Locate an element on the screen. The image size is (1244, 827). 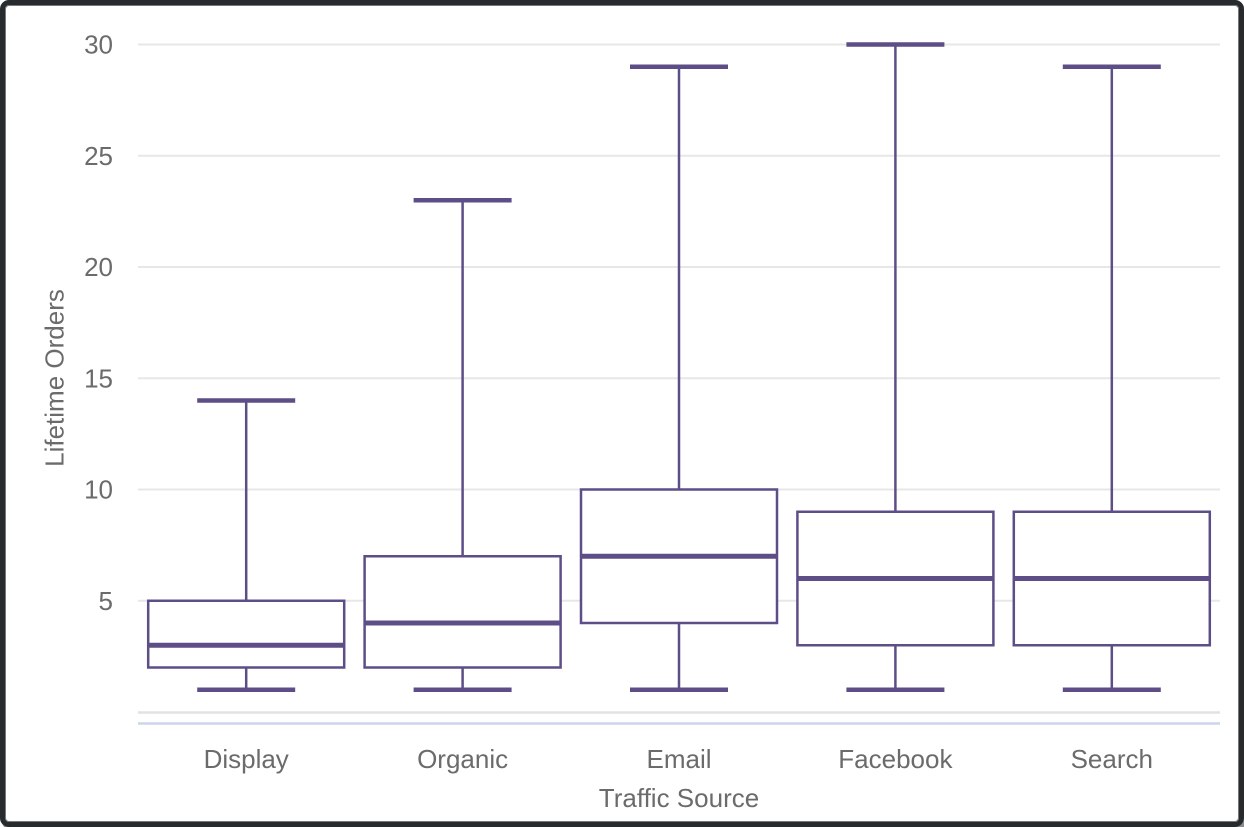
y-tick-label: 10 is located at coordinates (98, 490).